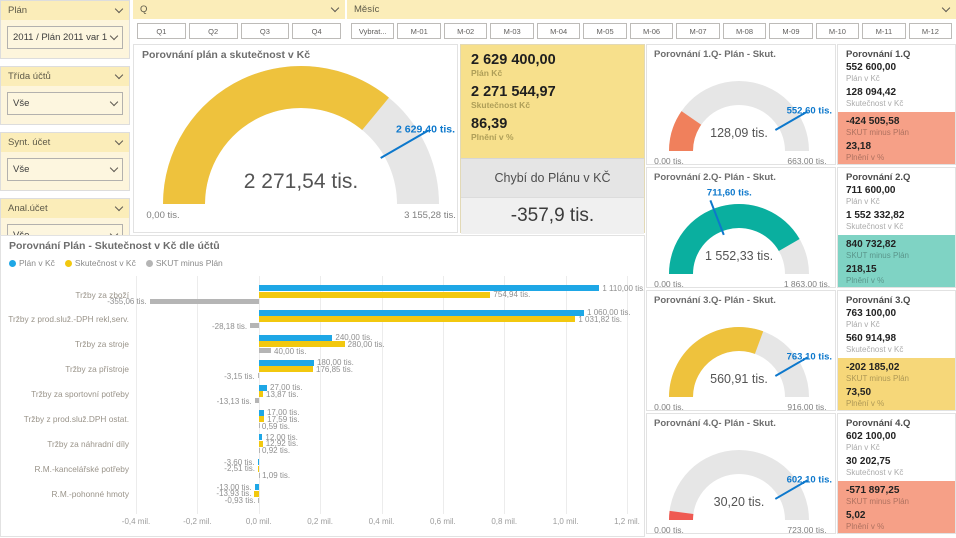 This screenshot has height=538, width=956. What do you see at coordinates (65, 37) in the screenshot?
I see `filter-dropdown: 2011 / Plán 2011 var 1` at bounding box center [65, 37].